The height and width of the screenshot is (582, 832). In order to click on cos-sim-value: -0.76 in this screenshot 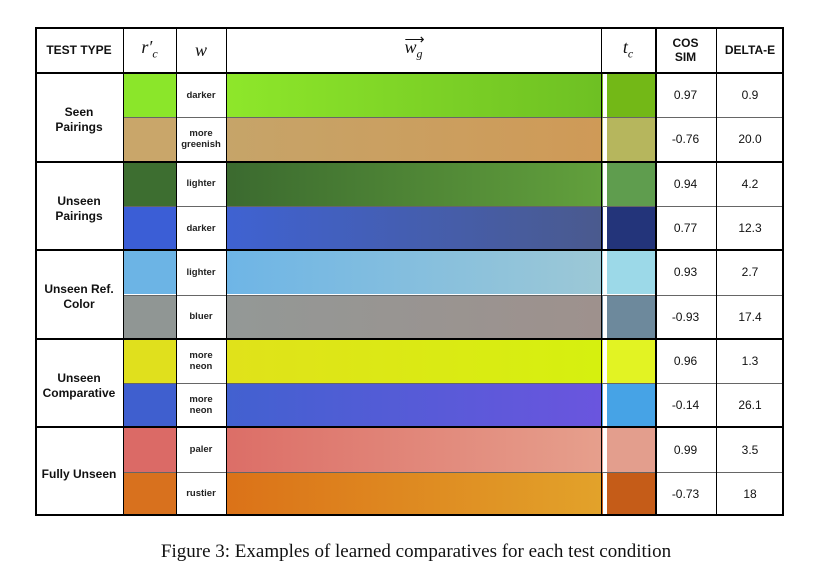, I will do `click(685, 139)`.